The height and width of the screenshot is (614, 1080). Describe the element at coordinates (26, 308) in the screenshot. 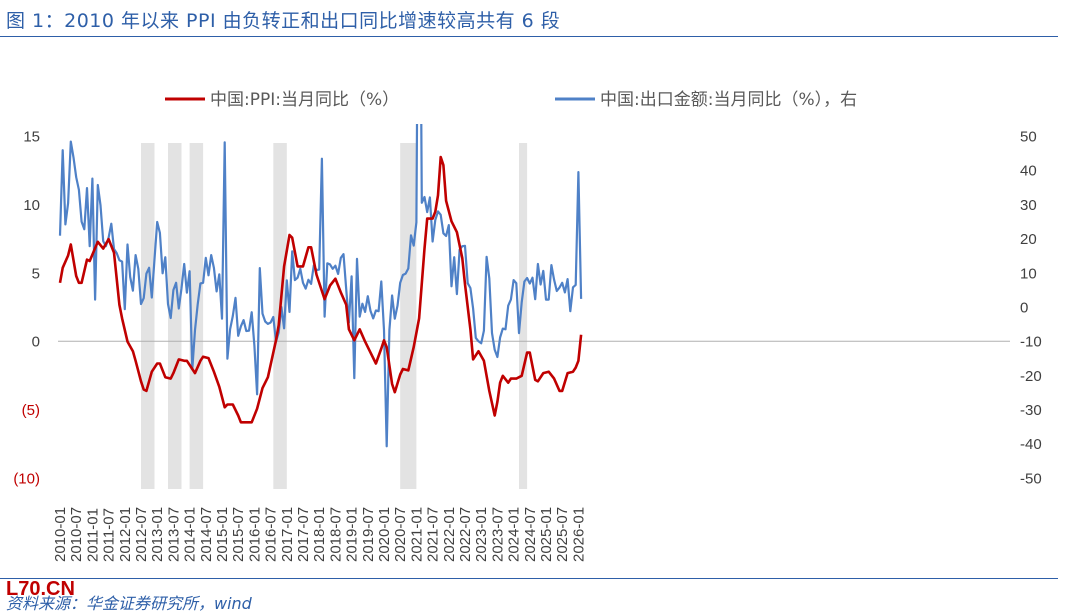

I see `left-axis: 15 10 5 0 (5) (10)` at that location.